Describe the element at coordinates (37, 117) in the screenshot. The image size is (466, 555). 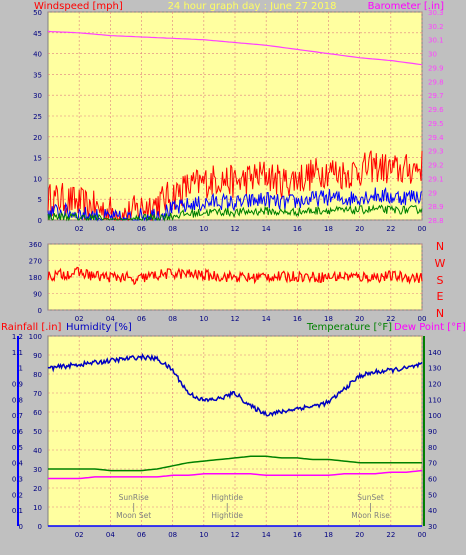
I see `windspeed-tick-label: 25` at that location.